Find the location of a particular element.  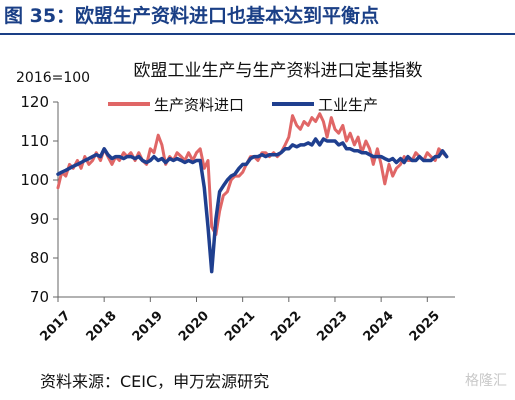

x-tick-label: 2022 is located at coordinates (286, 326).